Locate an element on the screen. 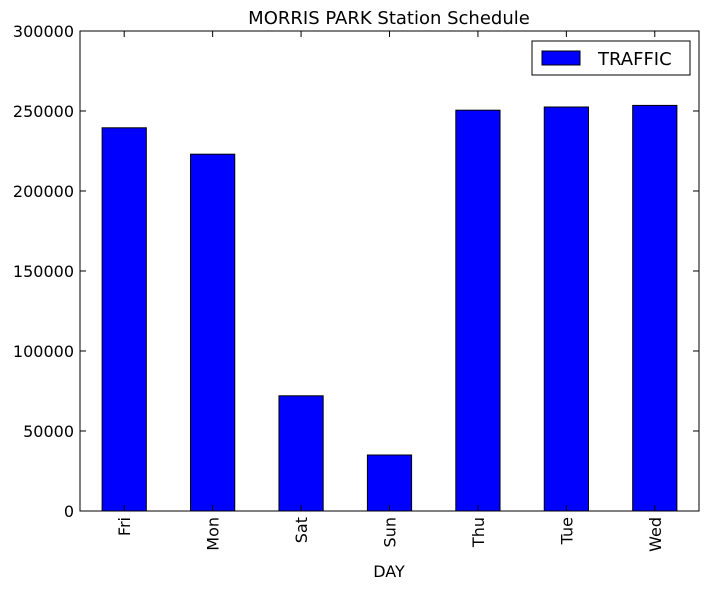 The height and width of the screenshot is (589, 709). x-tick-label-sun: Sun is located at coordinates (390, 532).